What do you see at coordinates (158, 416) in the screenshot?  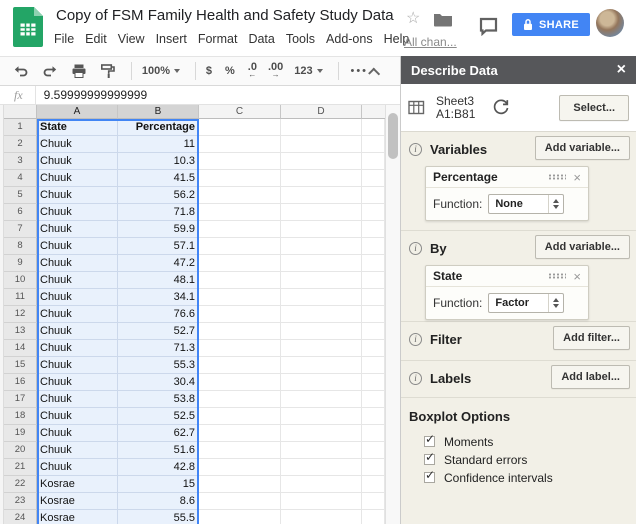 I see `cell-percentage: 52.5` at bounding box center [158, 416].